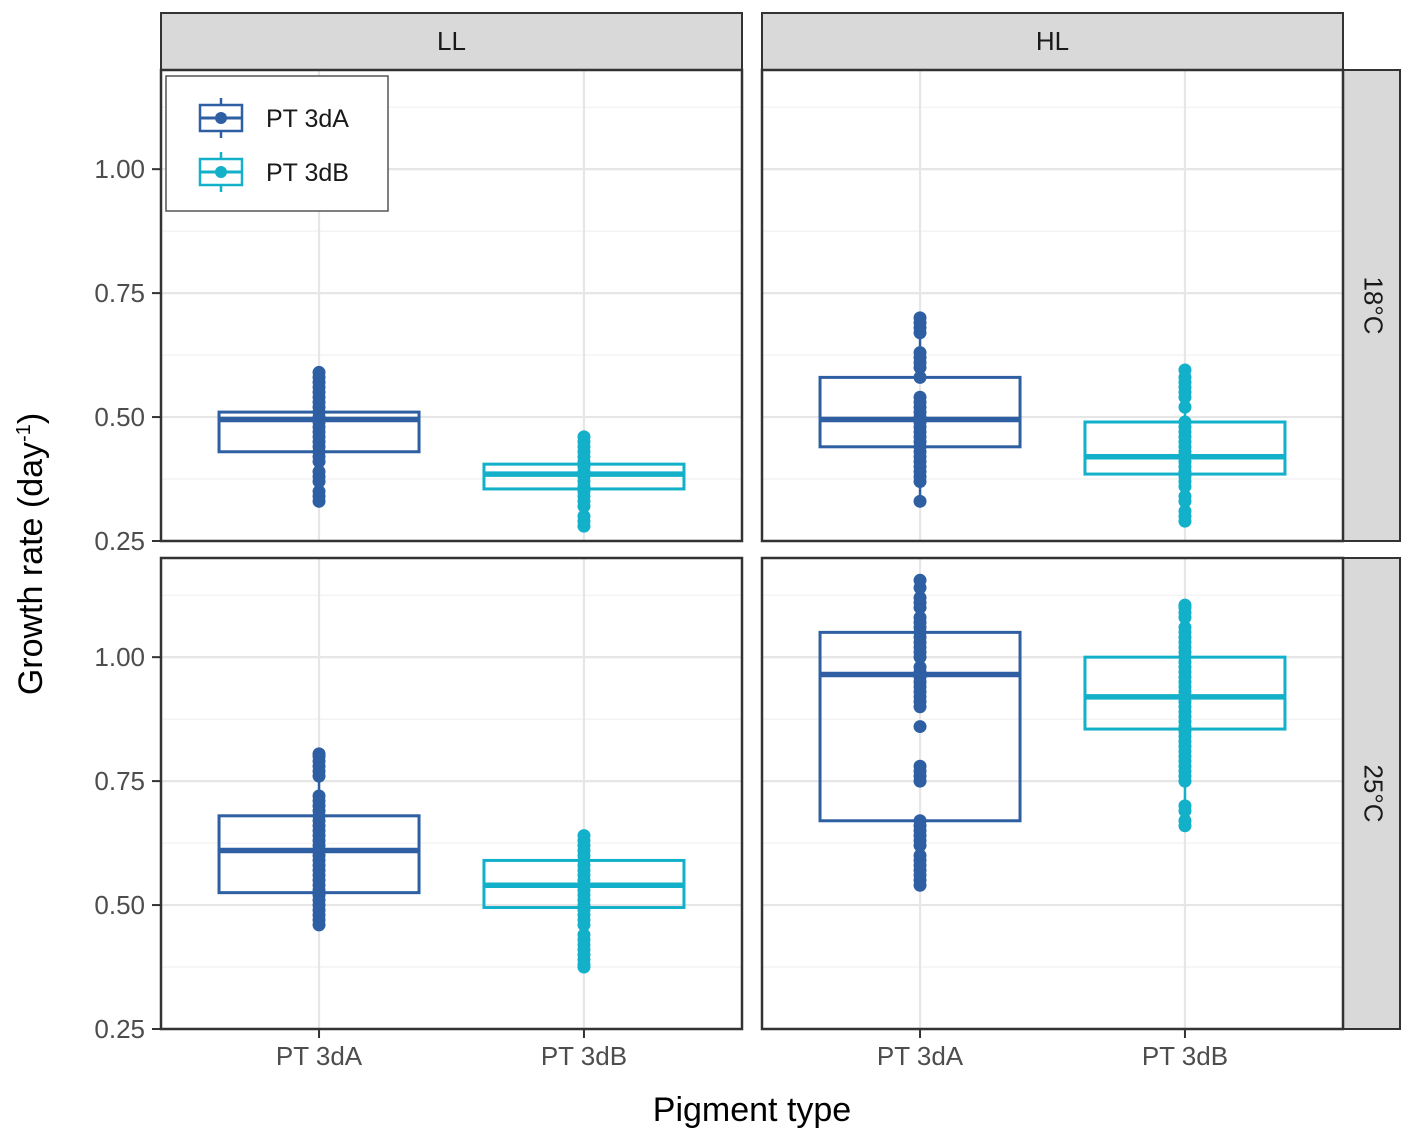 This screenshot has height=1145, width=1417. I want to click on x-axis-title: Pigment type, so click(752, 1110).